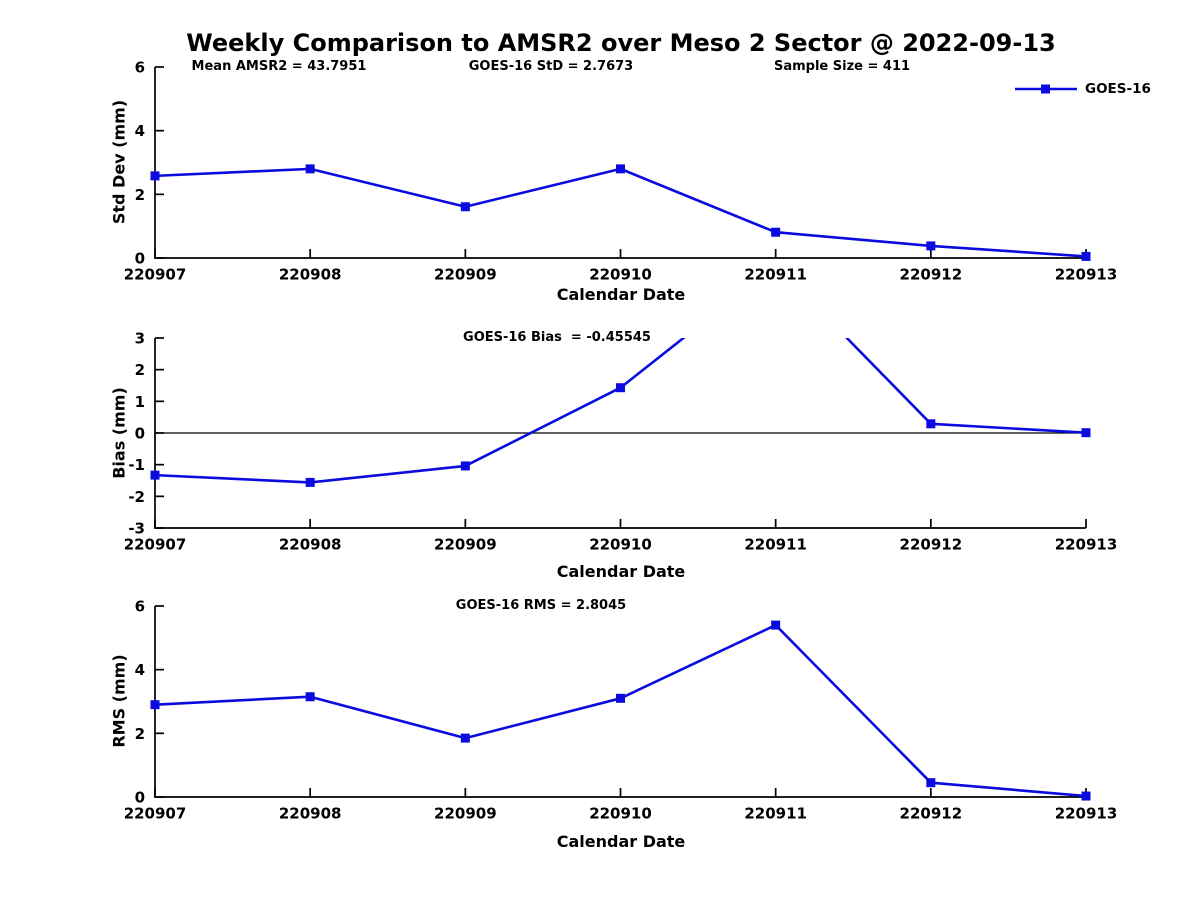  Describe the element at coordinates (136, 465) in the screenshot. I see `y-tick-label: -1` at that location.